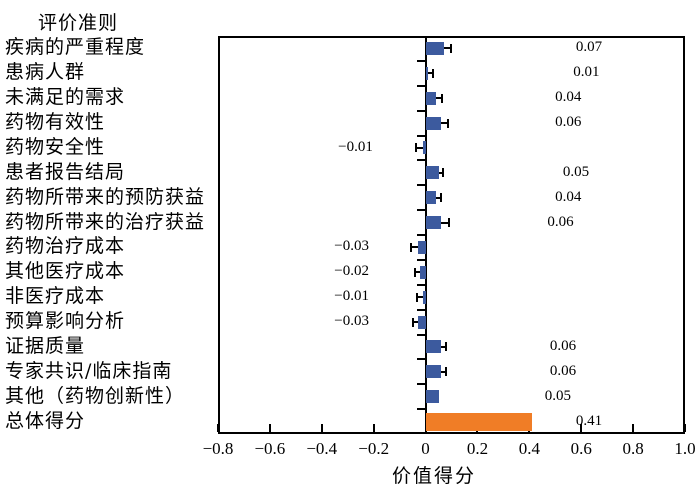  What do you see at coordinates (477, 448) in the screenshot?
I see `x-axis-tick-label: 0.2` at bounding box center [477, 448].